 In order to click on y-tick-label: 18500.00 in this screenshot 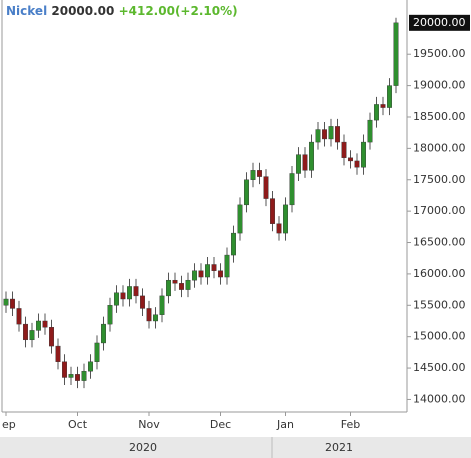, I will do `click(439, 116)`.